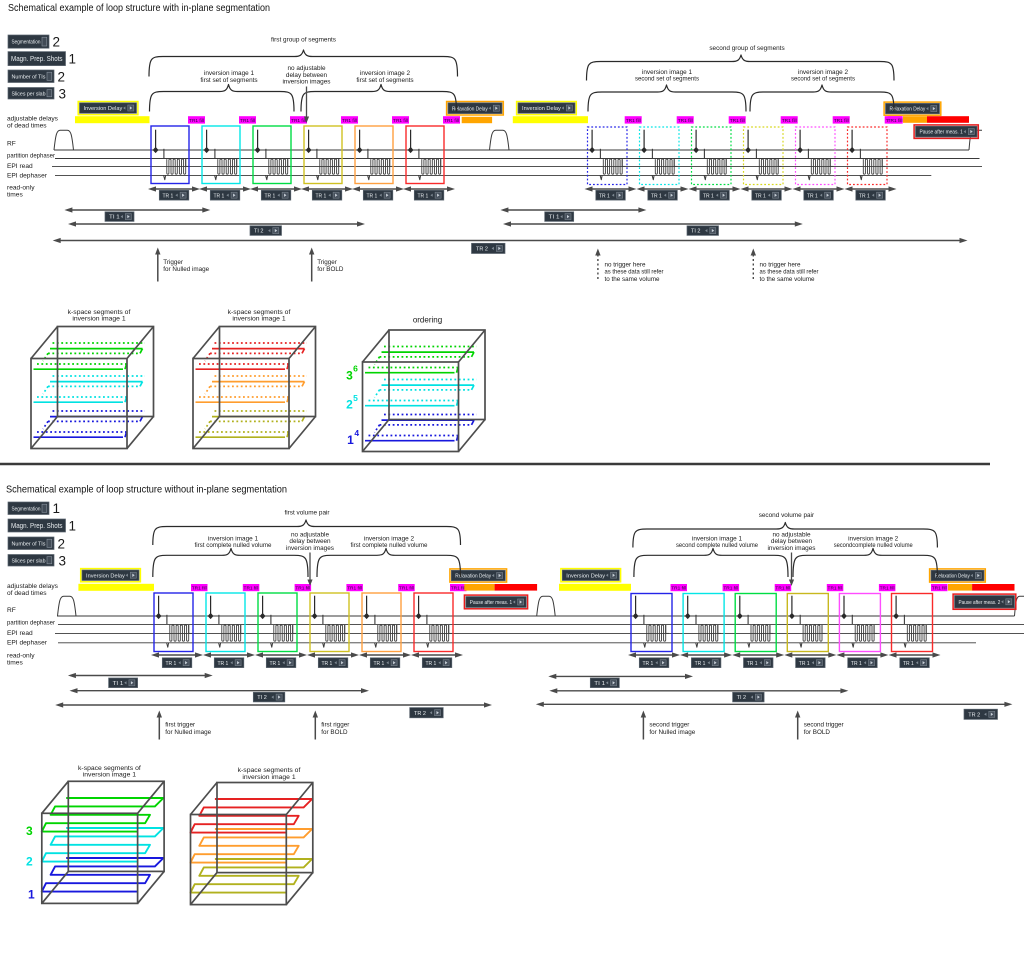 This screenshot has height=962, width=1024. I want to click on svg-text: for BOLD, so click(330, 269).